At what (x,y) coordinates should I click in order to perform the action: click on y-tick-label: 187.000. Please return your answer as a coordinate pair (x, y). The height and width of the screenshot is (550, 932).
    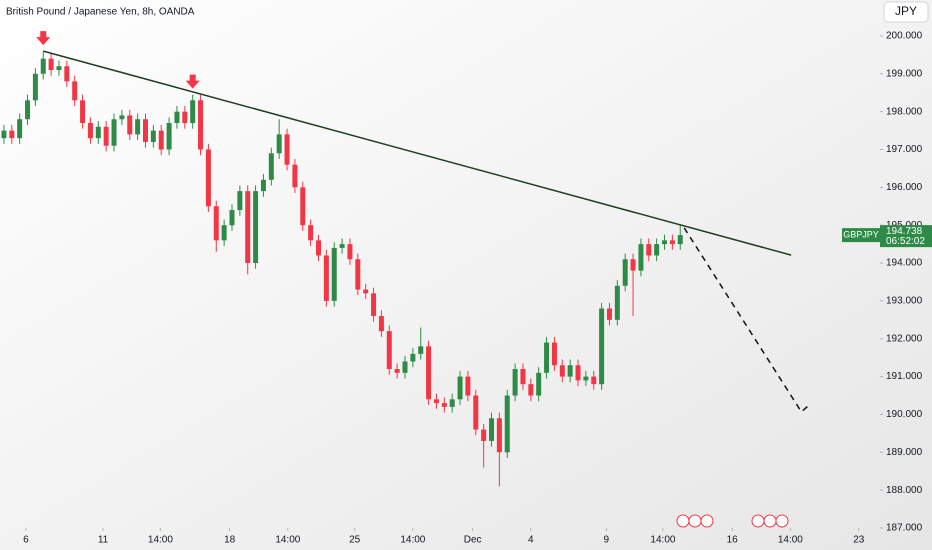
    Looking at the image, I should click on (904, 528).